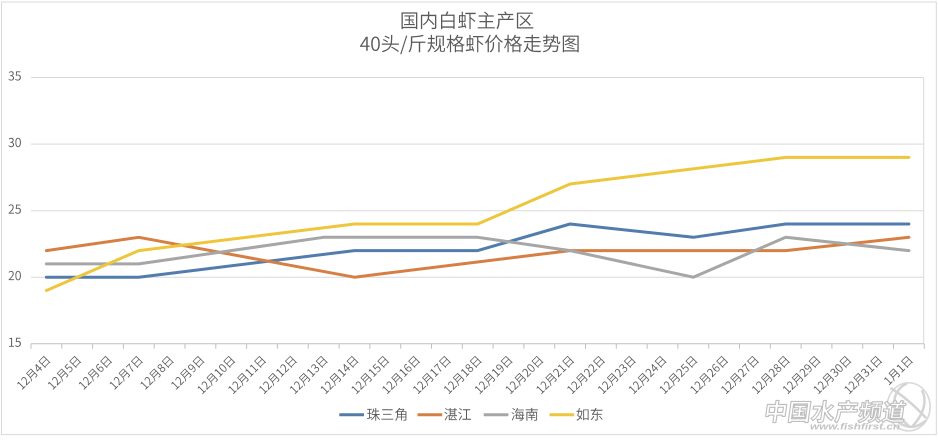 This screenshot has width=938, height=442. Describe the element at coordinates (855, 426) in the screenshot. I see `svg-text: www.fishfirst.cn` at that location.